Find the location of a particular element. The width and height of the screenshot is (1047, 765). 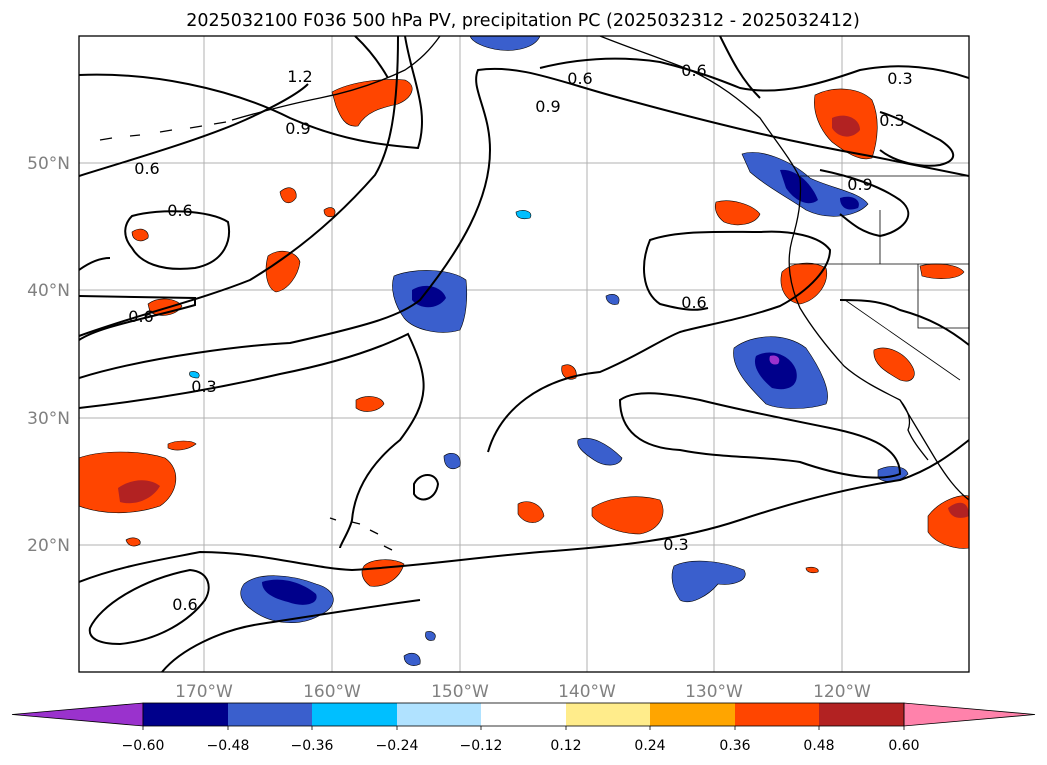

colorbar-tick-label: −0.60 is located at coordinates (143, 746).